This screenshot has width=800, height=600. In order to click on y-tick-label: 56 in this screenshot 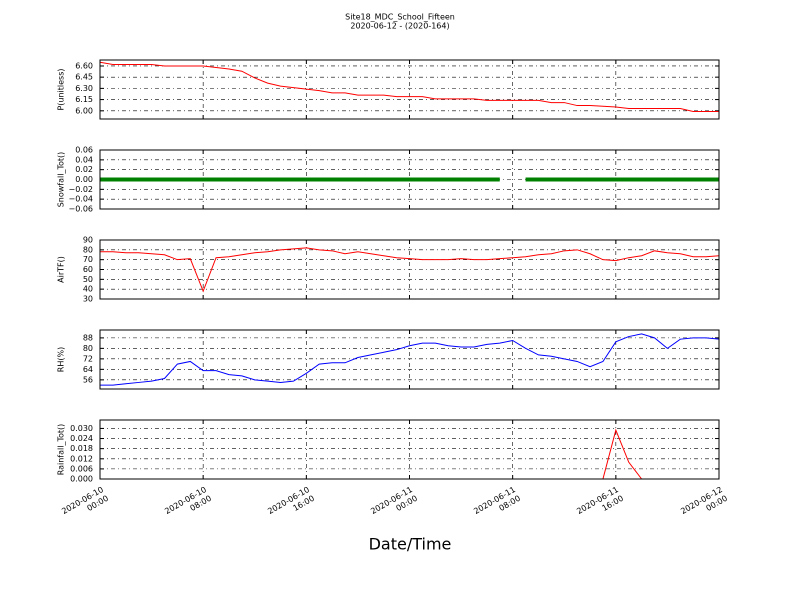, I will do `click(88, 379)`.